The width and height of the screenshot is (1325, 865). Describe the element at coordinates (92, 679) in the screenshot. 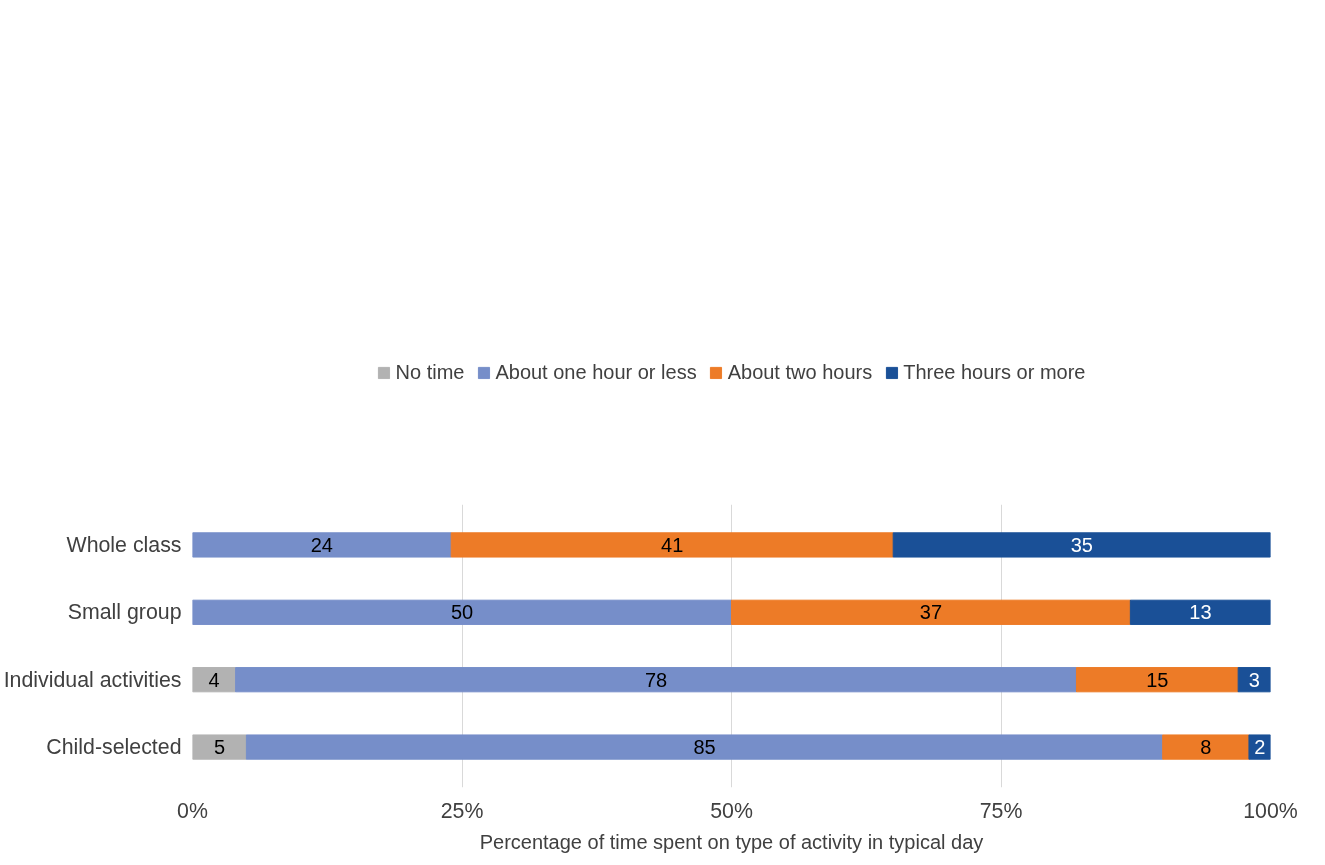

I see `y-tick-label: Individual activities` at that location.